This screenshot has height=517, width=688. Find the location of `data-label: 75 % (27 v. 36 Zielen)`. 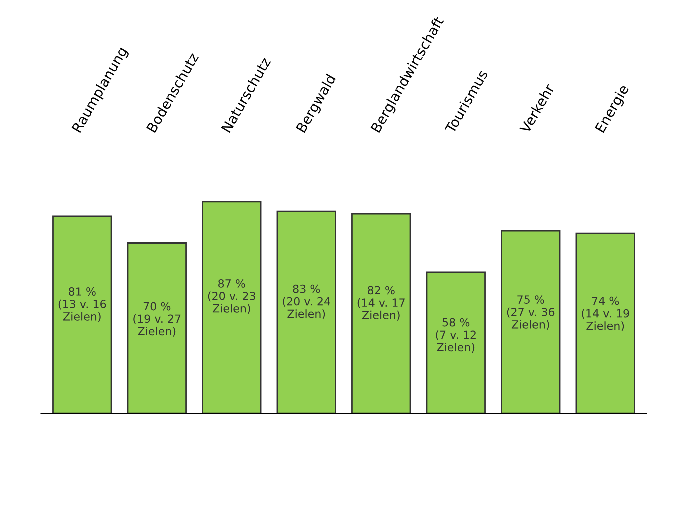

data-label: 75 % (27 v. 36 Zielen) is located at coordinates (531, 313).